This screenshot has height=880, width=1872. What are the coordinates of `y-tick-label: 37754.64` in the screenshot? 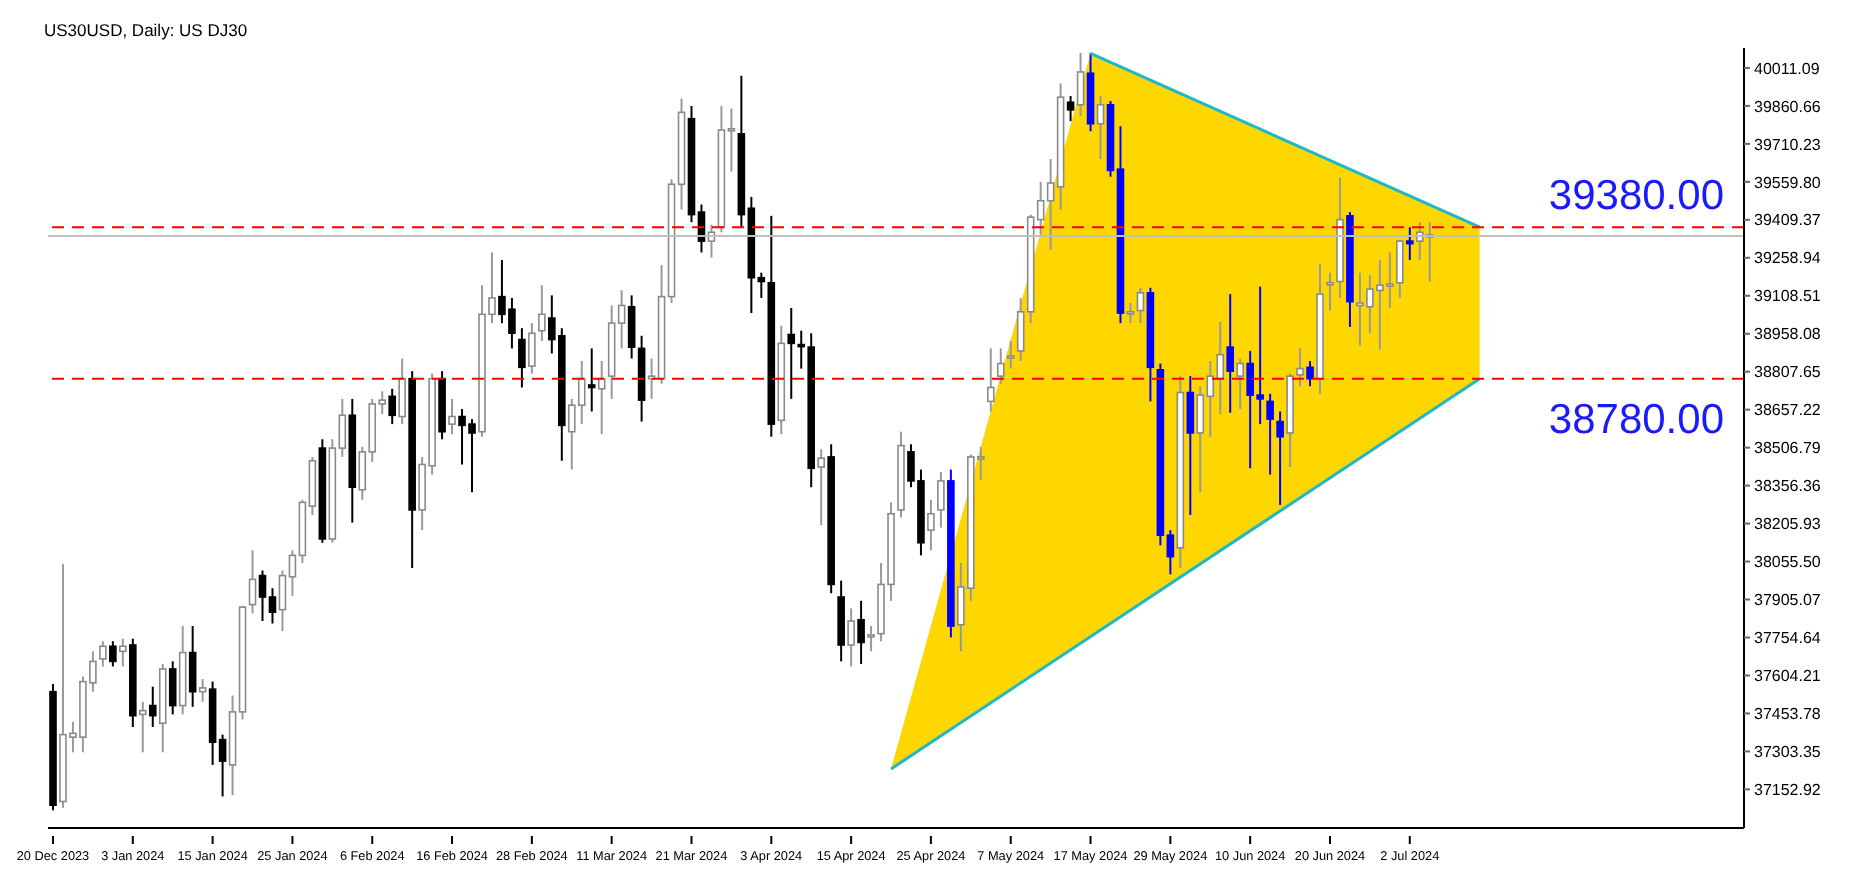 It's located at (1788, 638).